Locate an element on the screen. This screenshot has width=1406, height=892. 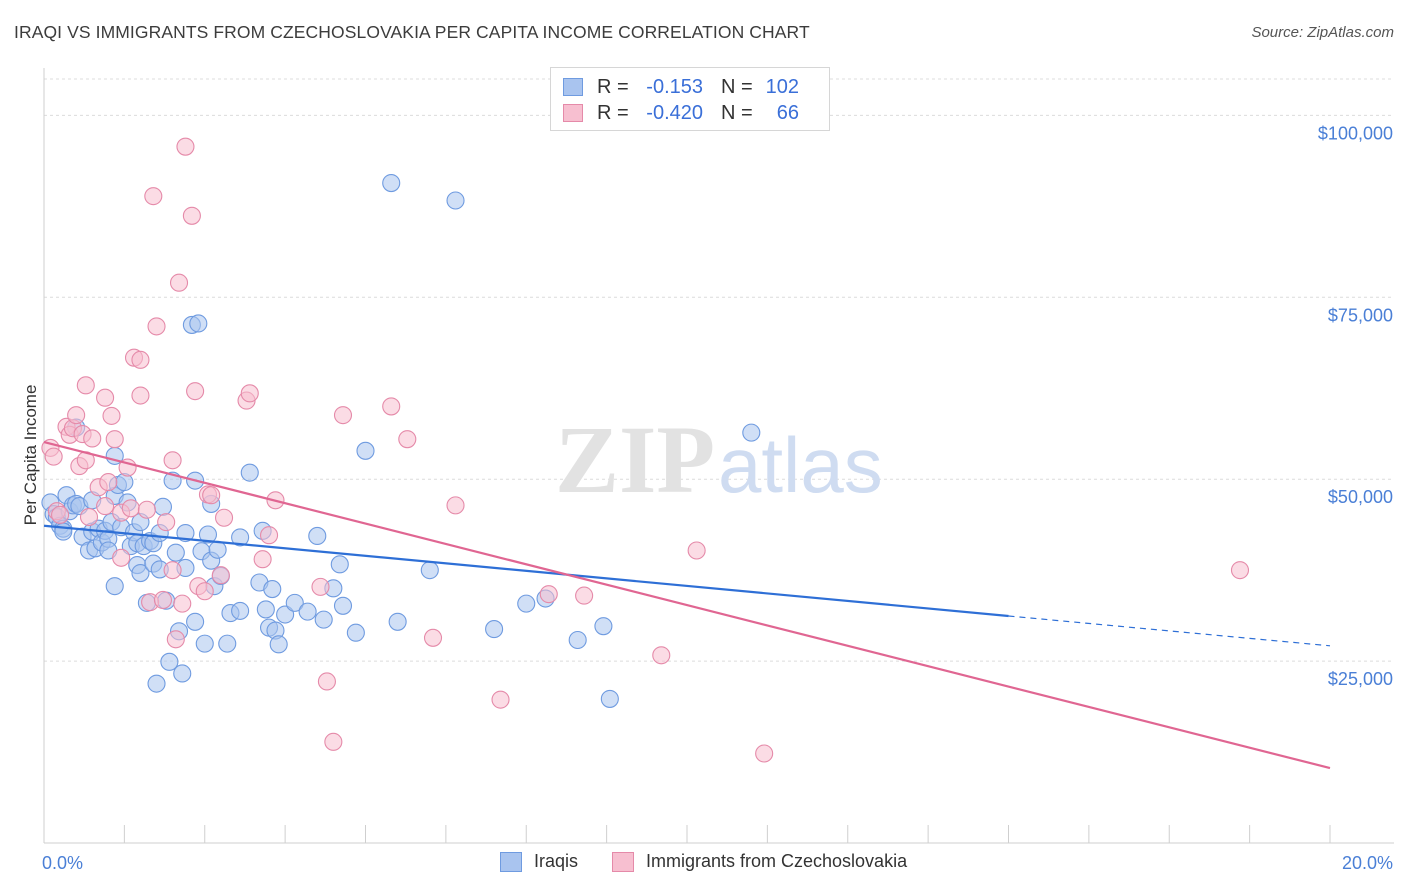
y-axis-label: Per Capita Income is located at coordinates (30, 455).